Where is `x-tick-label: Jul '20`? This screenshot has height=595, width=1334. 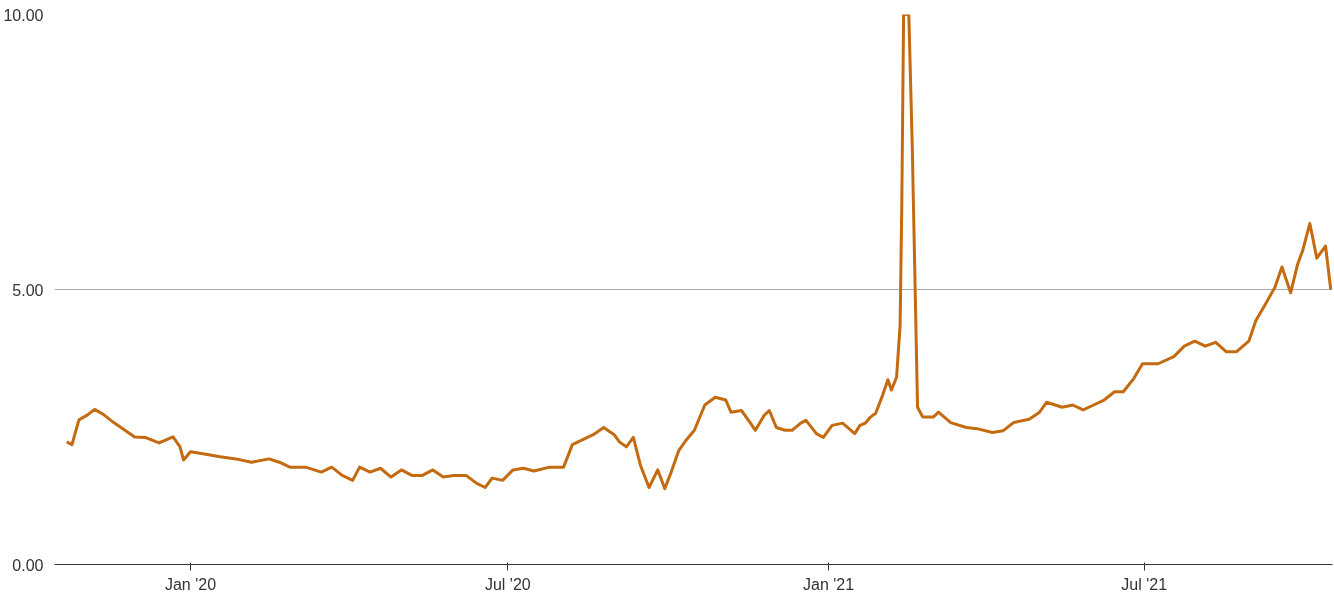 x-tick-label: Jul '20 is located at coordinates (507, 584).